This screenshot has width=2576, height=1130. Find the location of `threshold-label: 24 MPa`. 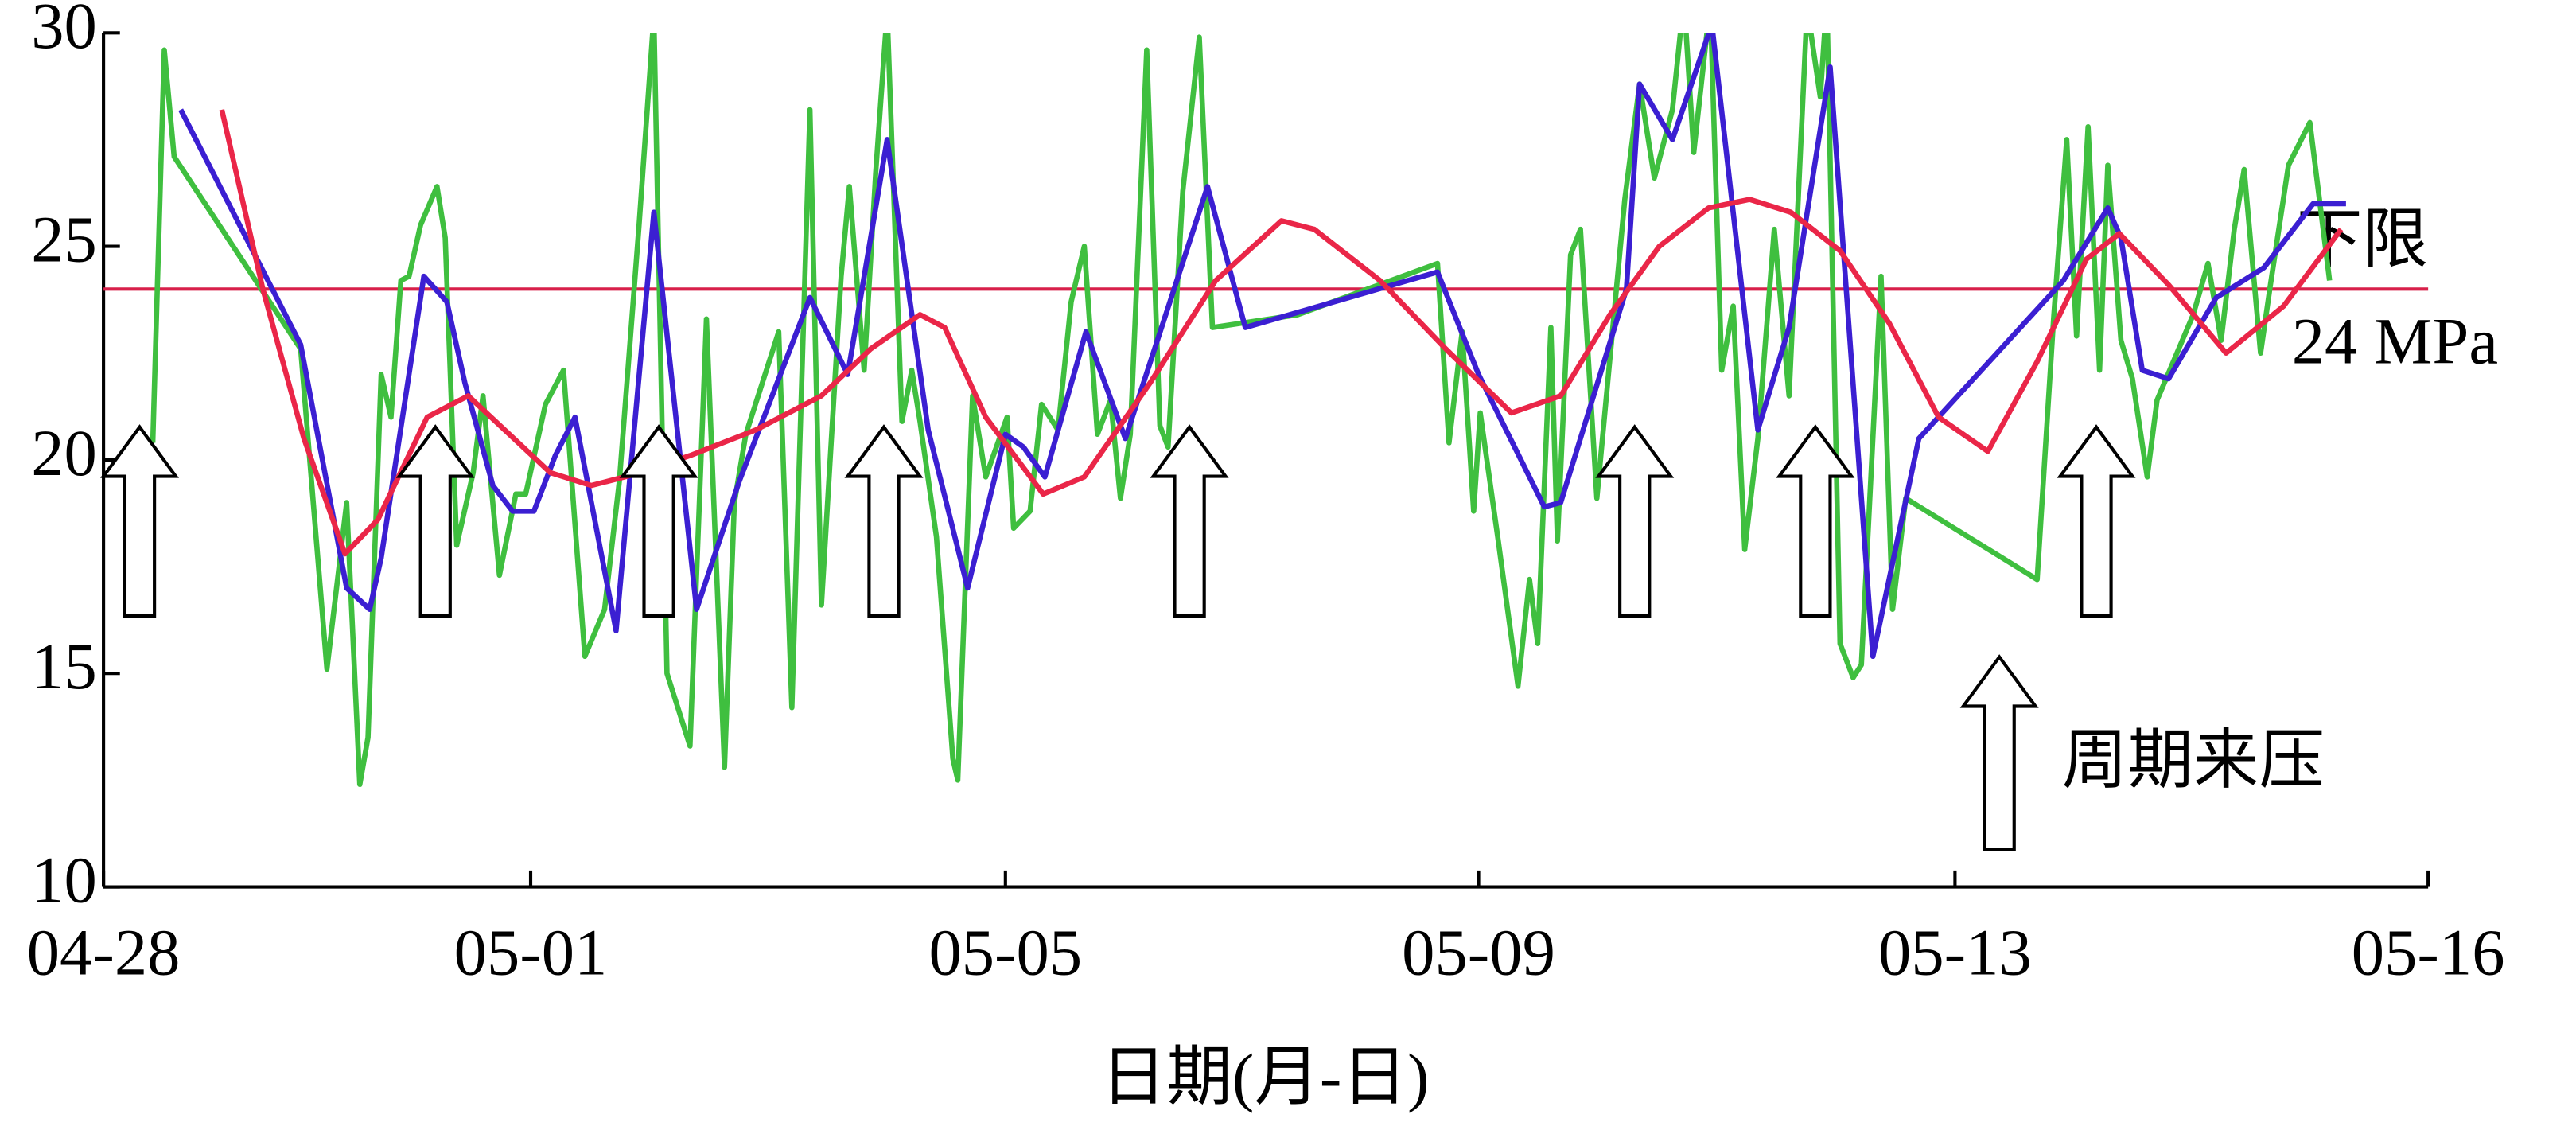

threshold-label: 24 MPa is located at coordinates (2395, 341).